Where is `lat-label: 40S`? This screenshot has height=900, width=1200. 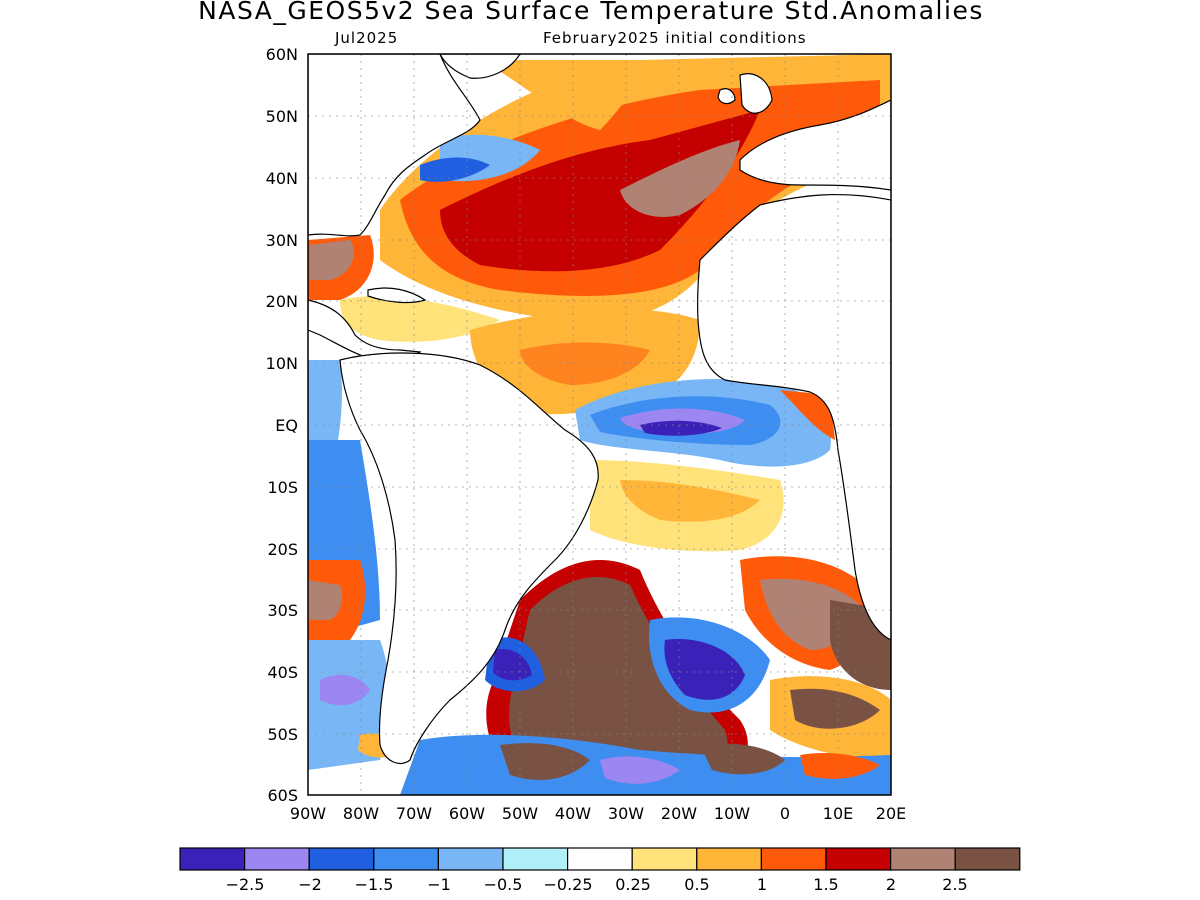 lat-label: 40S is located at coordinates (282, 672).